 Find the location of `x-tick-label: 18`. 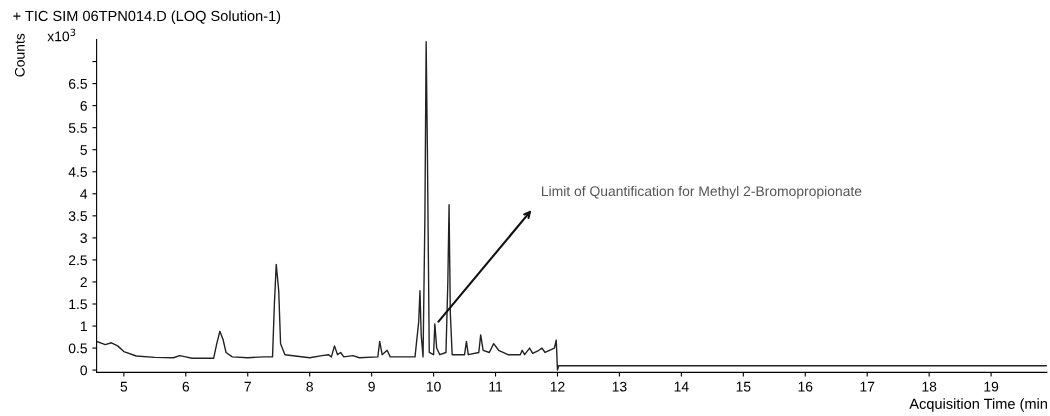

x-tick-label: 18 is located at coordinates (929, 386).